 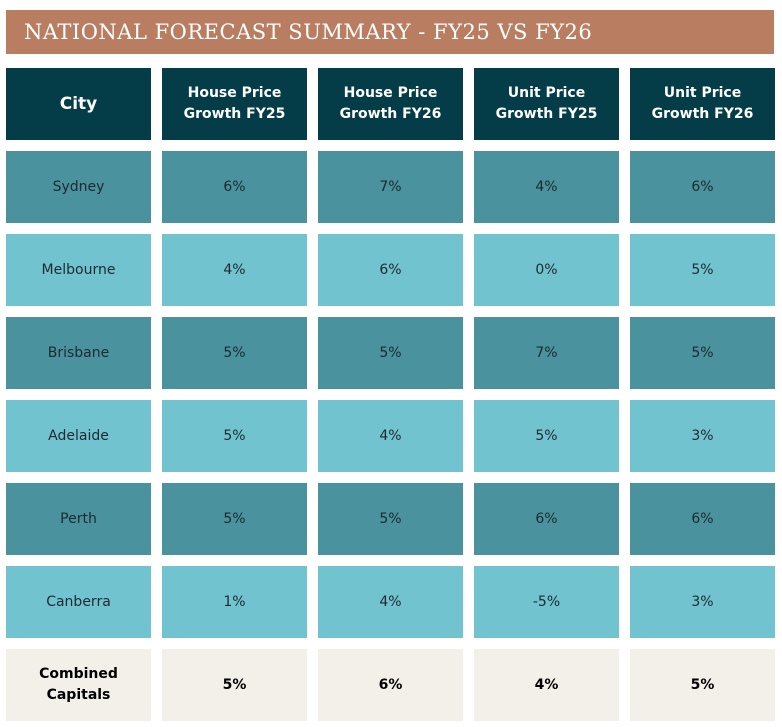 I want to click on city-cell: Perth, so click(x=78, y=519).